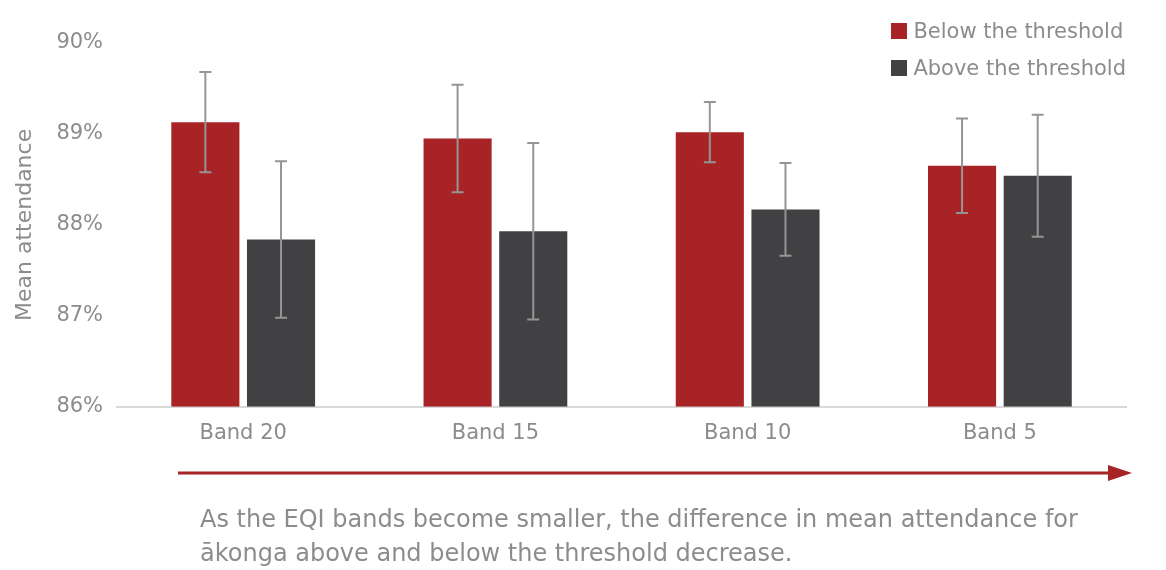 This screenshot has height=570, width=1166. Describe the element at coordinates (80, 41) in the screenshot. I see `y-tick-label: 90%` at that location.